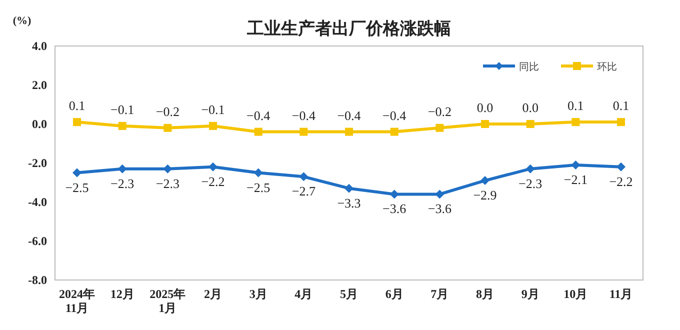 The width and height of the screenshot is (680, 330). What do you see at coordinates (37, 280) in the screenshot?
I see `y-tick-label: -8.0` at bounding box center [37, 280].